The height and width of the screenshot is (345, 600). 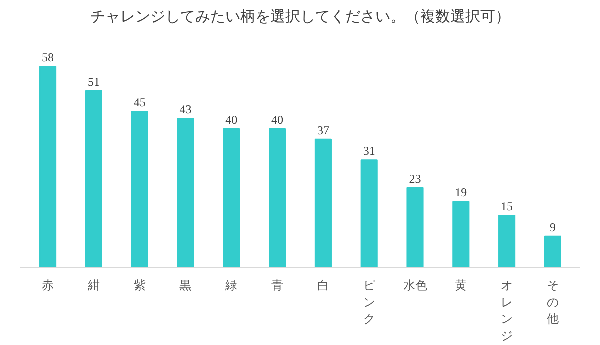 What do you see at coordinates (48, 285) in the screenshot?
I see `x-tick-label: 赤` at bounding box center [48, 285].